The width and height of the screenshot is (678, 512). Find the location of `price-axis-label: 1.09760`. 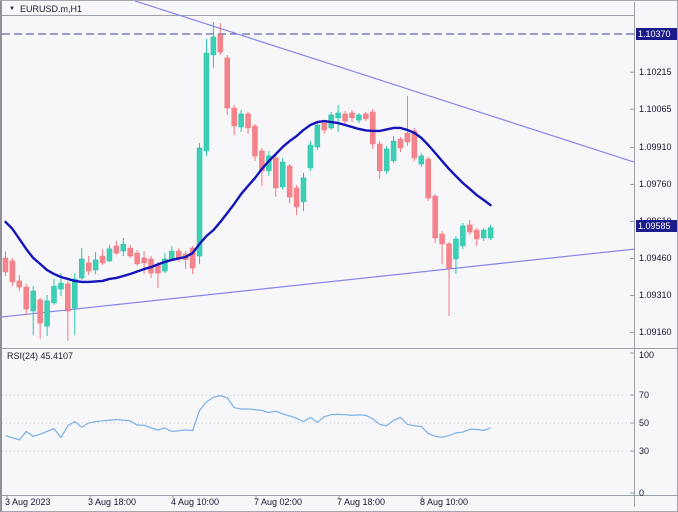

price-axis-label: 1.09760 is located at coordinates (655, 183).